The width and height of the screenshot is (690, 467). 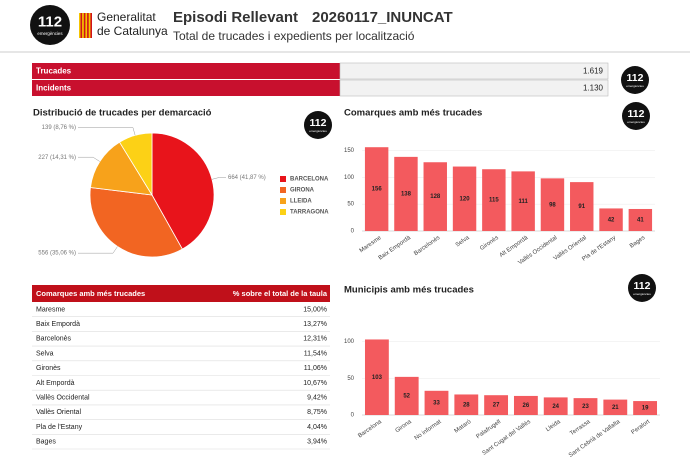 I want to click on y-tick-label: 0, so click(x=353, y=416).